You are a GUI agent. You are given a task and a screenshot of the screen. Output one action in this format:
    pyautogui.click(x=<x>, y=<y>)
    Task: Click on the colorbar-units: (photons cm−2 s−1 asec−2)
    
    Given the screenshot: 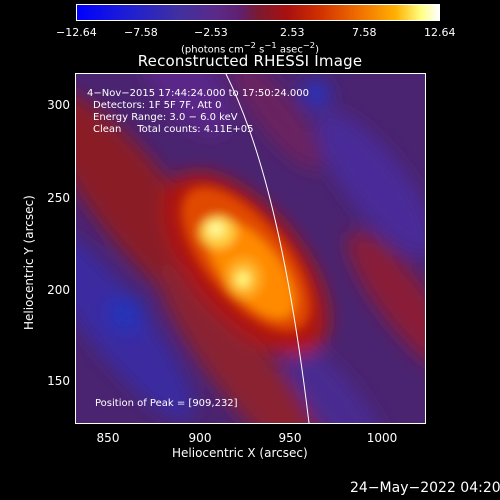 What is the action you would take?
    pyautogui.click(x=250, y=48)
    